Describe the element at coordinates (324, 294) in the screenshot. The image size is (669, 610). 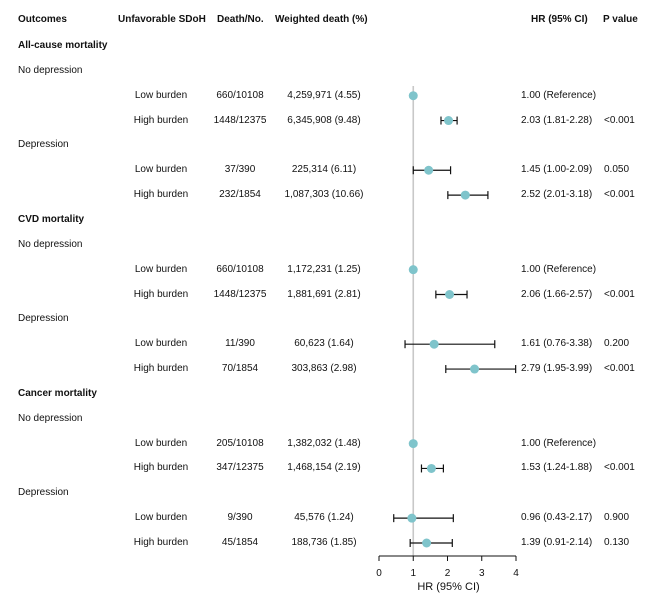
I see `weighted-death-cell: 1,881,691 (2.81)` at that location.